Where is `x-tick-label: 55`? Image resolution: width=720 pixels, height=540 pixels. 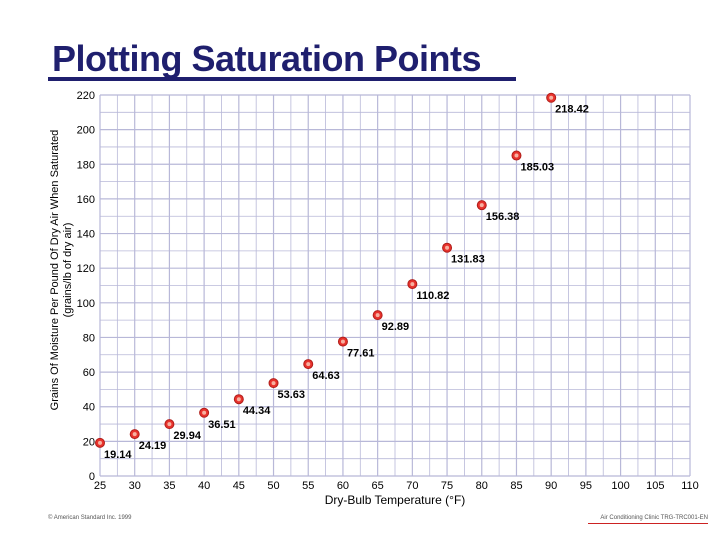 x-tick-label: 55 is located at coordinates (308, 486).